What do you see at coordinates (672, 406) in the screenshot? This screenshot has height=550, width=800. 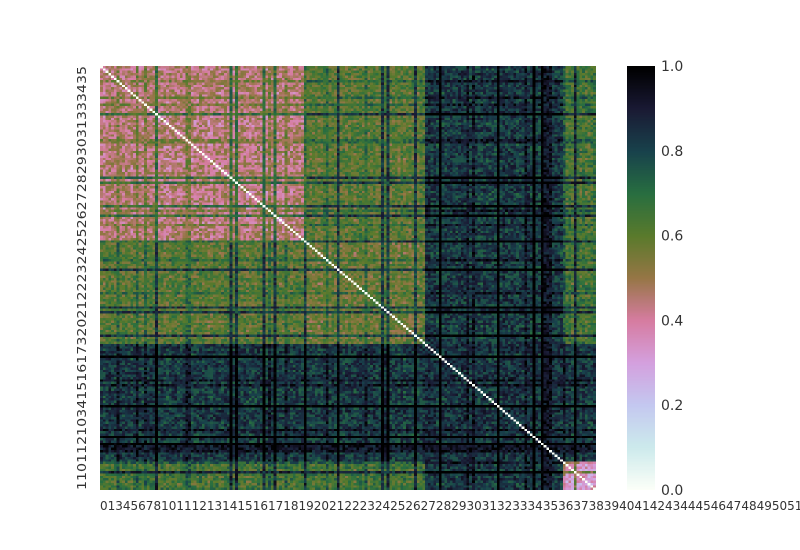 I see `colorbar-tick-label: 0.2` at bounding box center [672, 406].